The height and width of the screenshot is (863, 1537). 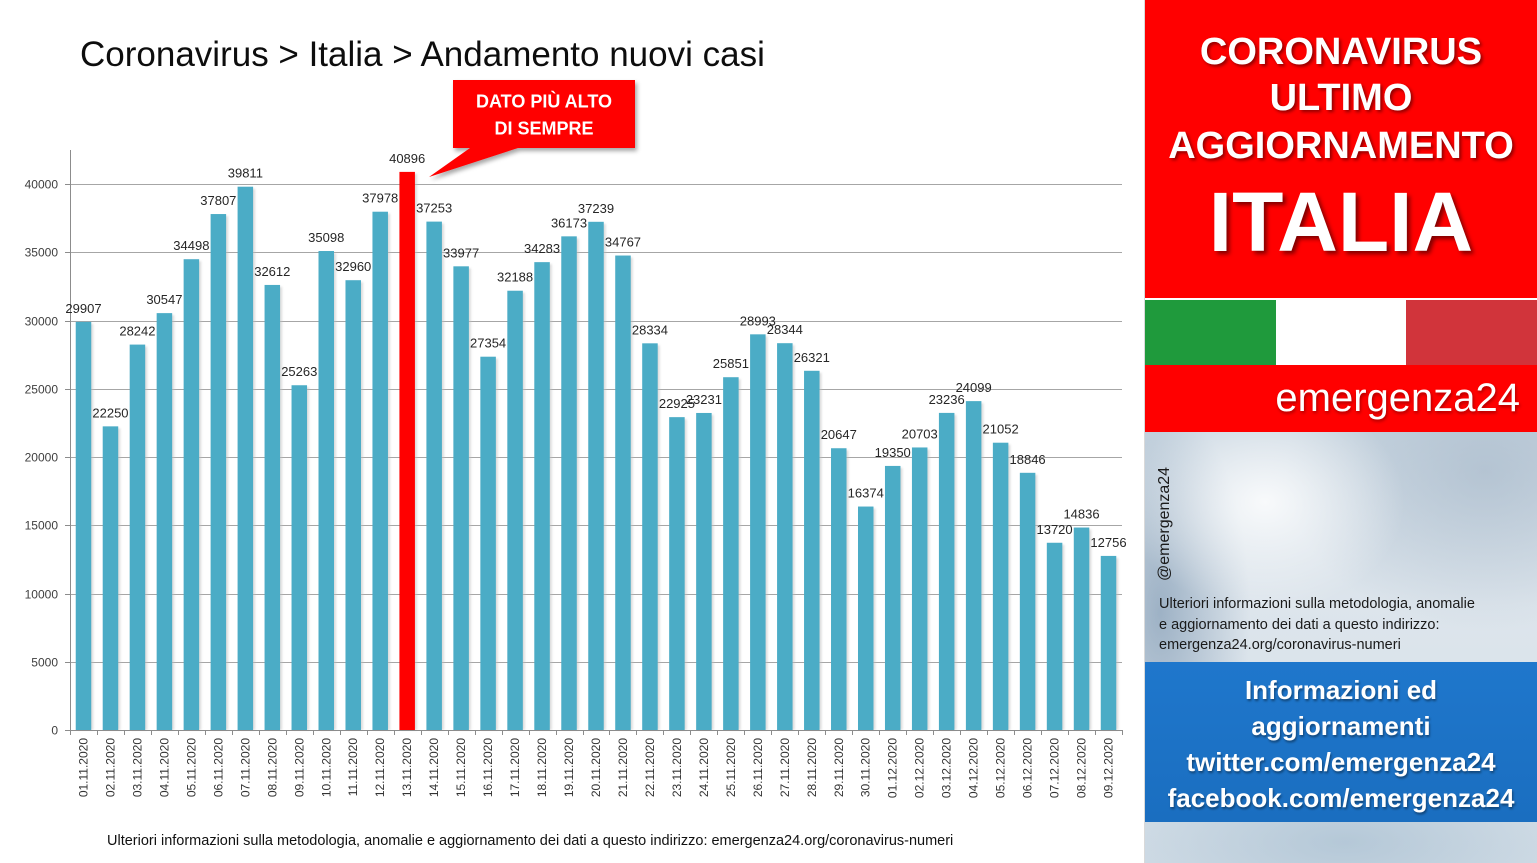 What do you see at coordinates (650, 767) in the screenshot?
I see `x-tick-label: 22.11.2020` at bounding box center [650, 767].